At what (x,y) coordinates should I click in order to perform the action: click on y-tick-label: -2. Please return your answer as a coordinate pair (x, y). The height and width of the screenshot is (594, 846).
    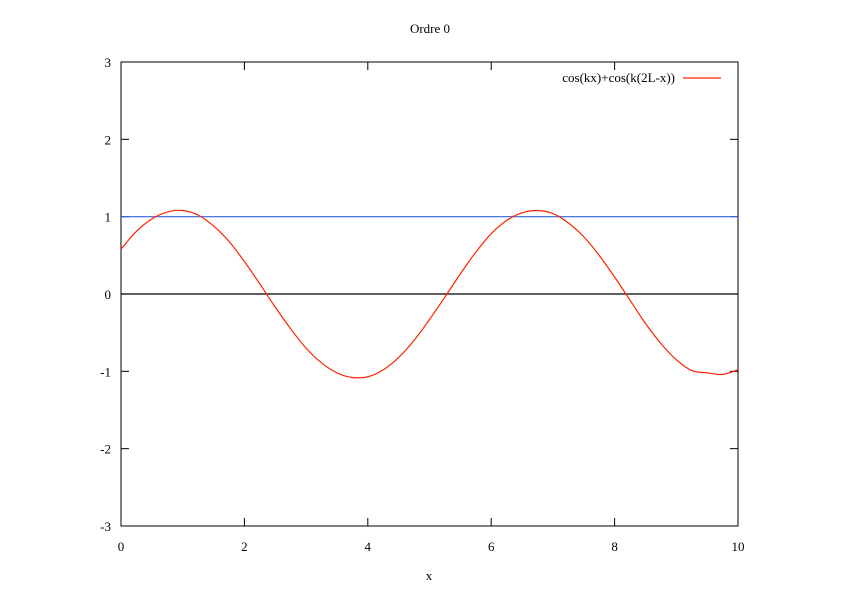
    Looking at the image, I should click on (105, 449).